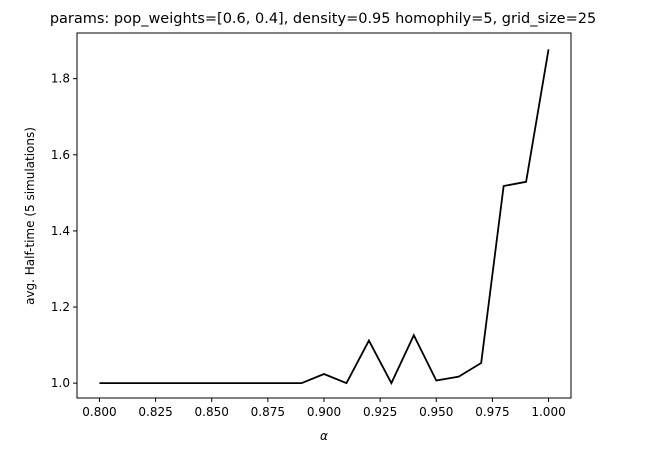  I want to click on x-tick-label: 0.800, so click(99, 412).